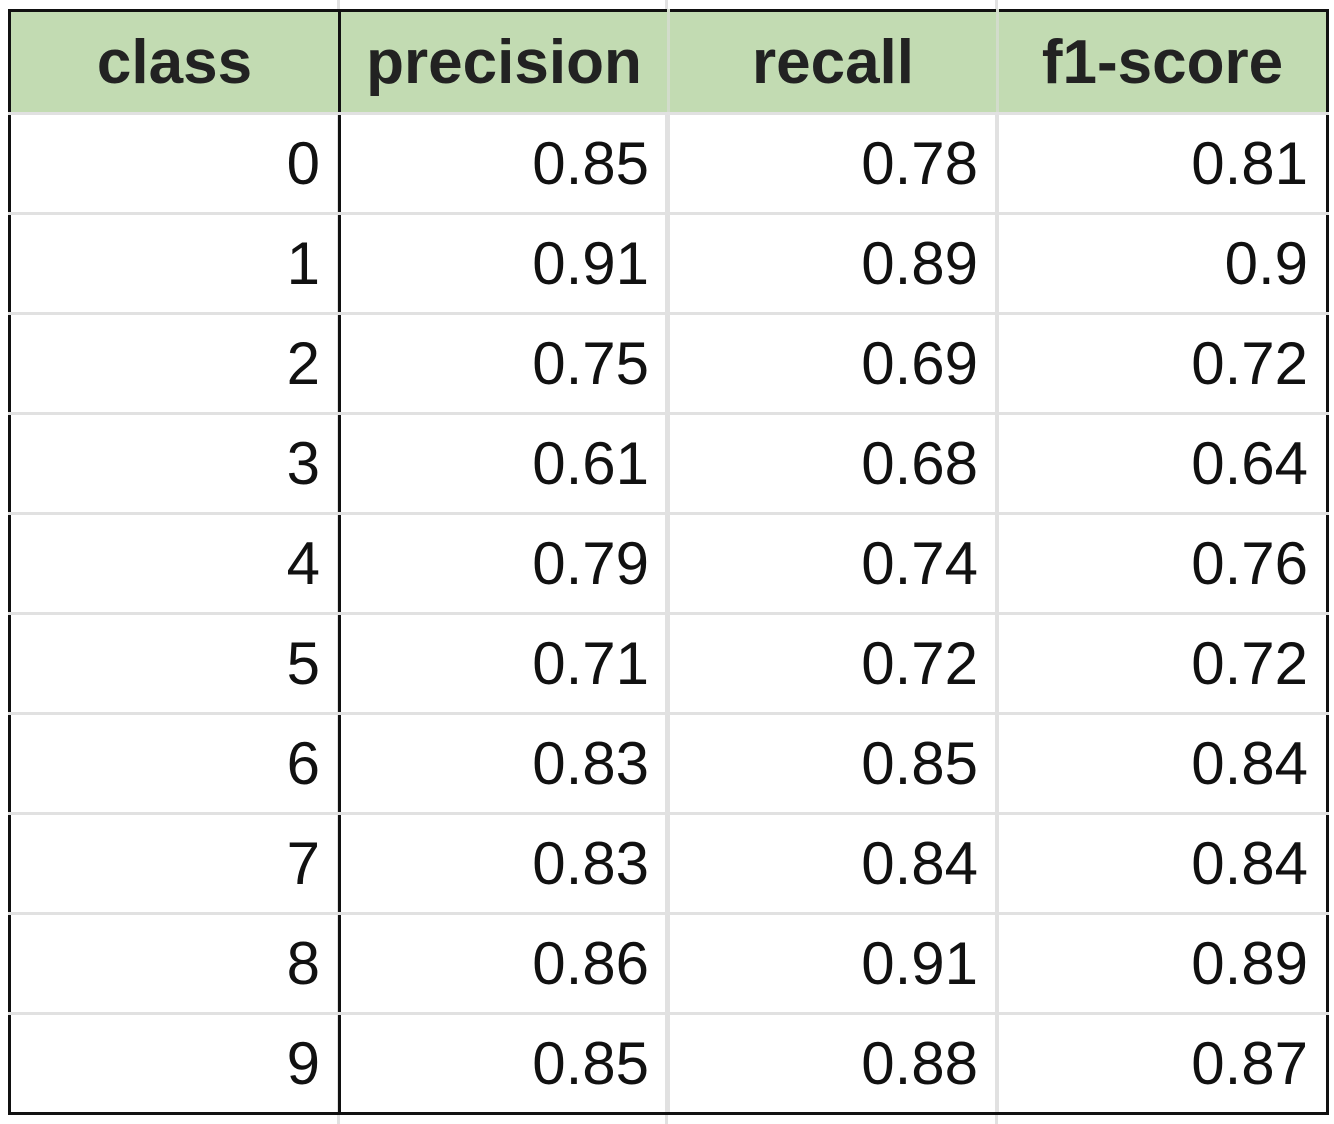  What do you see at coordinates (833, 363) in the screenshot?
I see `cell-recall: 0.69` at bounding box center [833, 363].